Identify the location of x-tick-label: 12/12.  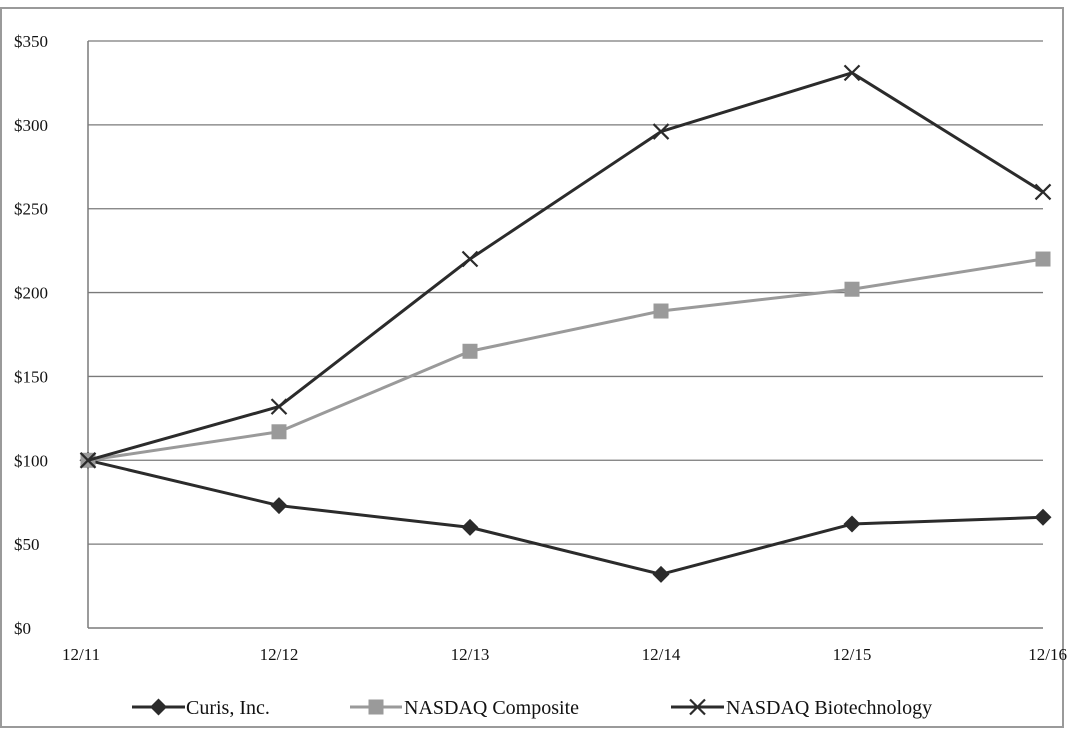
(279, 654).